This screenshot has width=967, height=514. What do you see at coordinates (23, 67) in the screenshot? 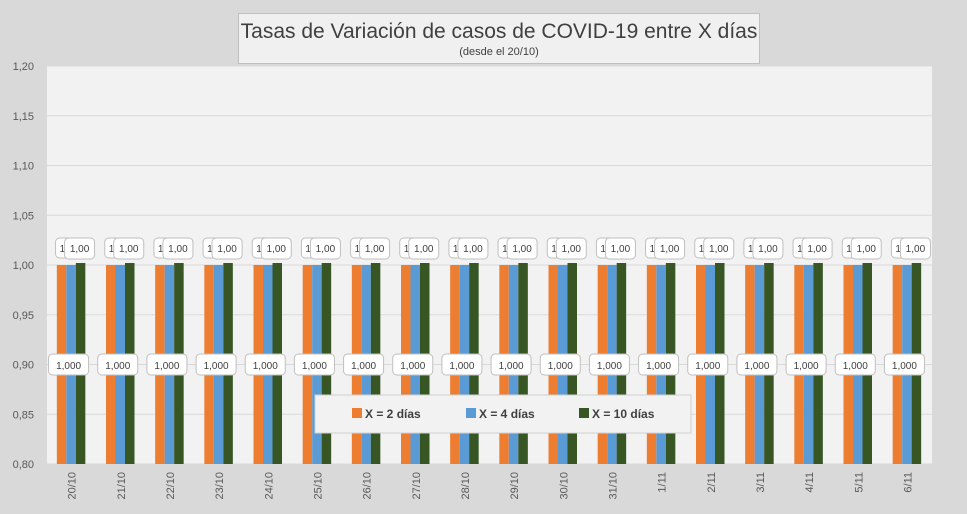
I see `y-tick-label: 1,20` at bounding box center [23, 67].